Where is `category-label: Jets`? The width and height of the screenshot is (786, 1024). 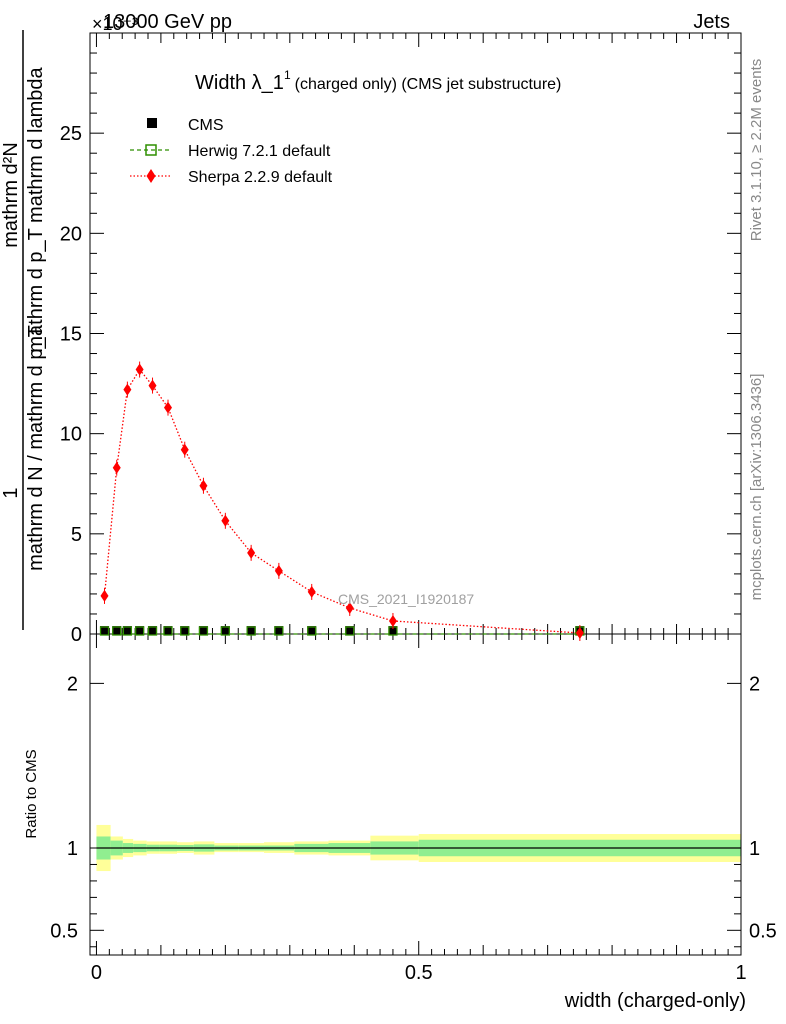
category-label: Jets is located at coordinates (711, 22).